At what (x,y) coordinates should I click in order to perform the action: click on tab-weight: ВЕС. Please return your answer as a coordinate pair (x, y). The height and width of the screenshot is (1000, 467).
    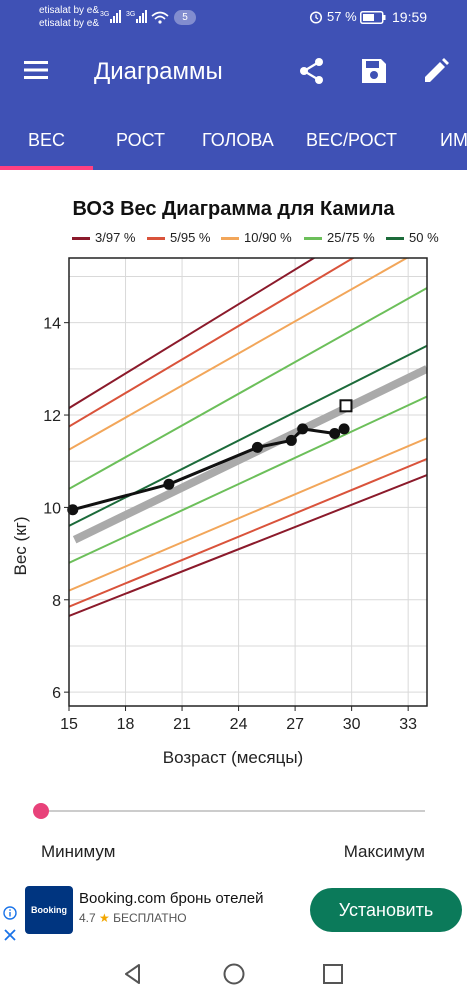
    Looking at the image, I should click on (47, 140).